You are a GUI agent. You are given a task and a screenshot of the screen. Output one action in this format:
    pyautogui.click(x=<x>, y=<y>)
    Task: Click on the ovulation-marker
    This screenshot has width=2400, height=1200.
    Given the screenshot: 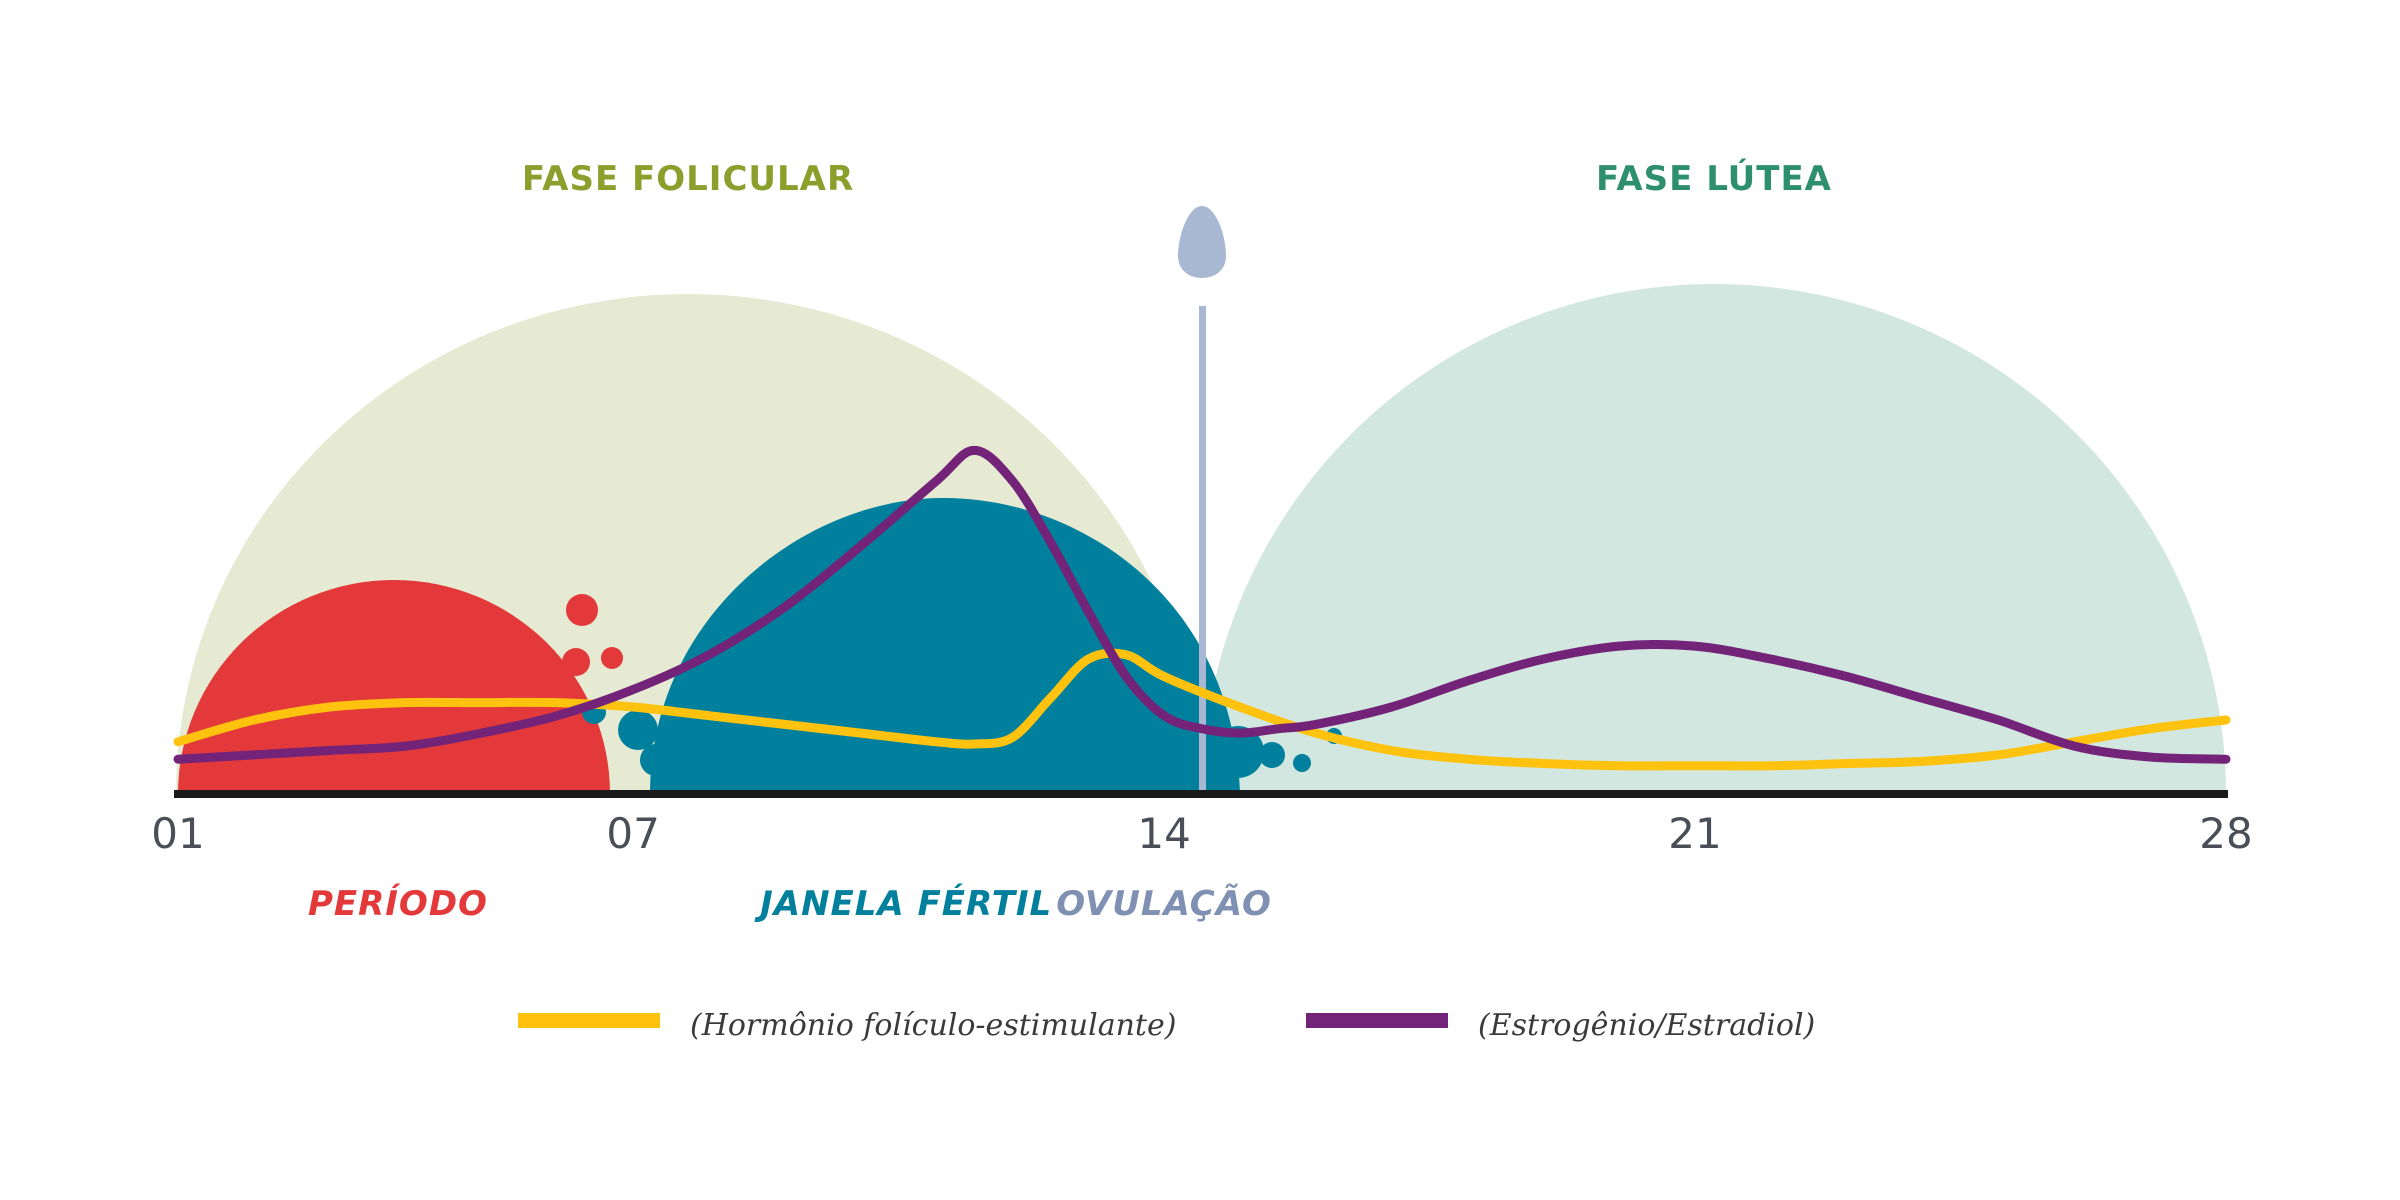 What is the action you would take?
    pyautogui.click(x=1202, y=501)
    